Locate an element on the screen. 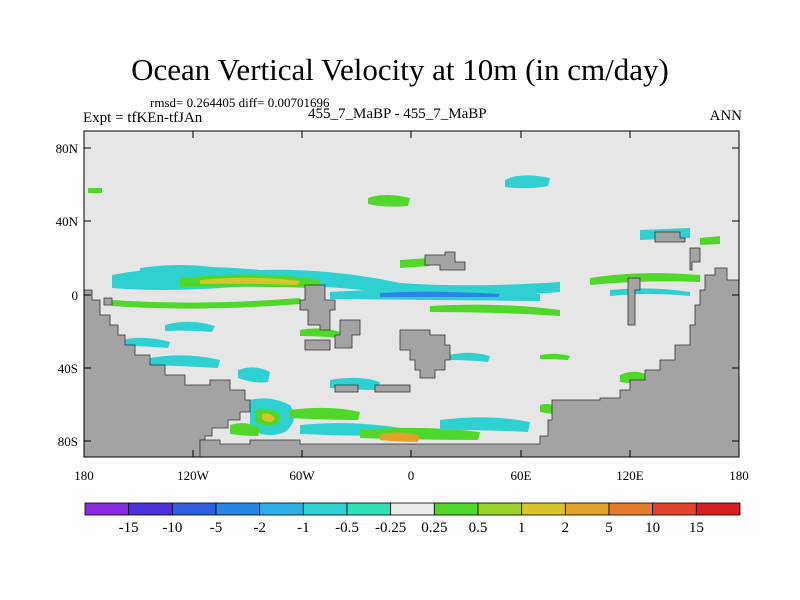 The width and height of the screenshot is (800, 600). x-tick-label: 120W is located at coordinates (193, 475).